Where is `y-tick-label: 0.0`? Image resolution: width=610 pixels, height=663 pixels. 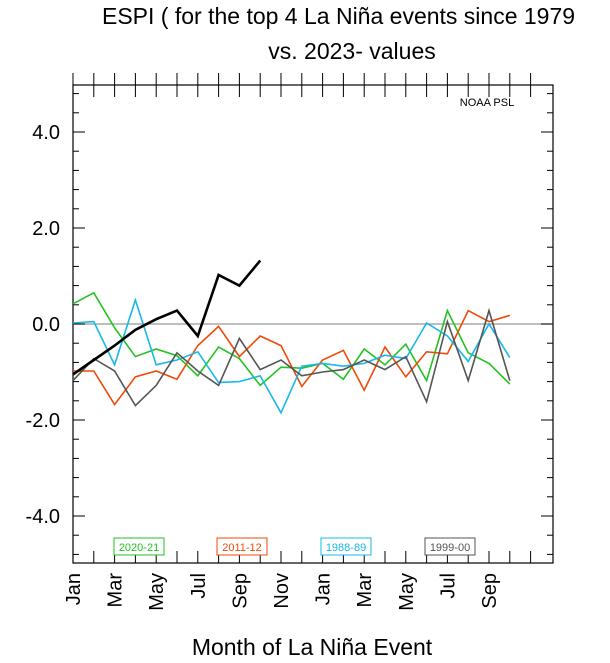 y-tick-label: 0.0 is located at coordinates (46, 325).